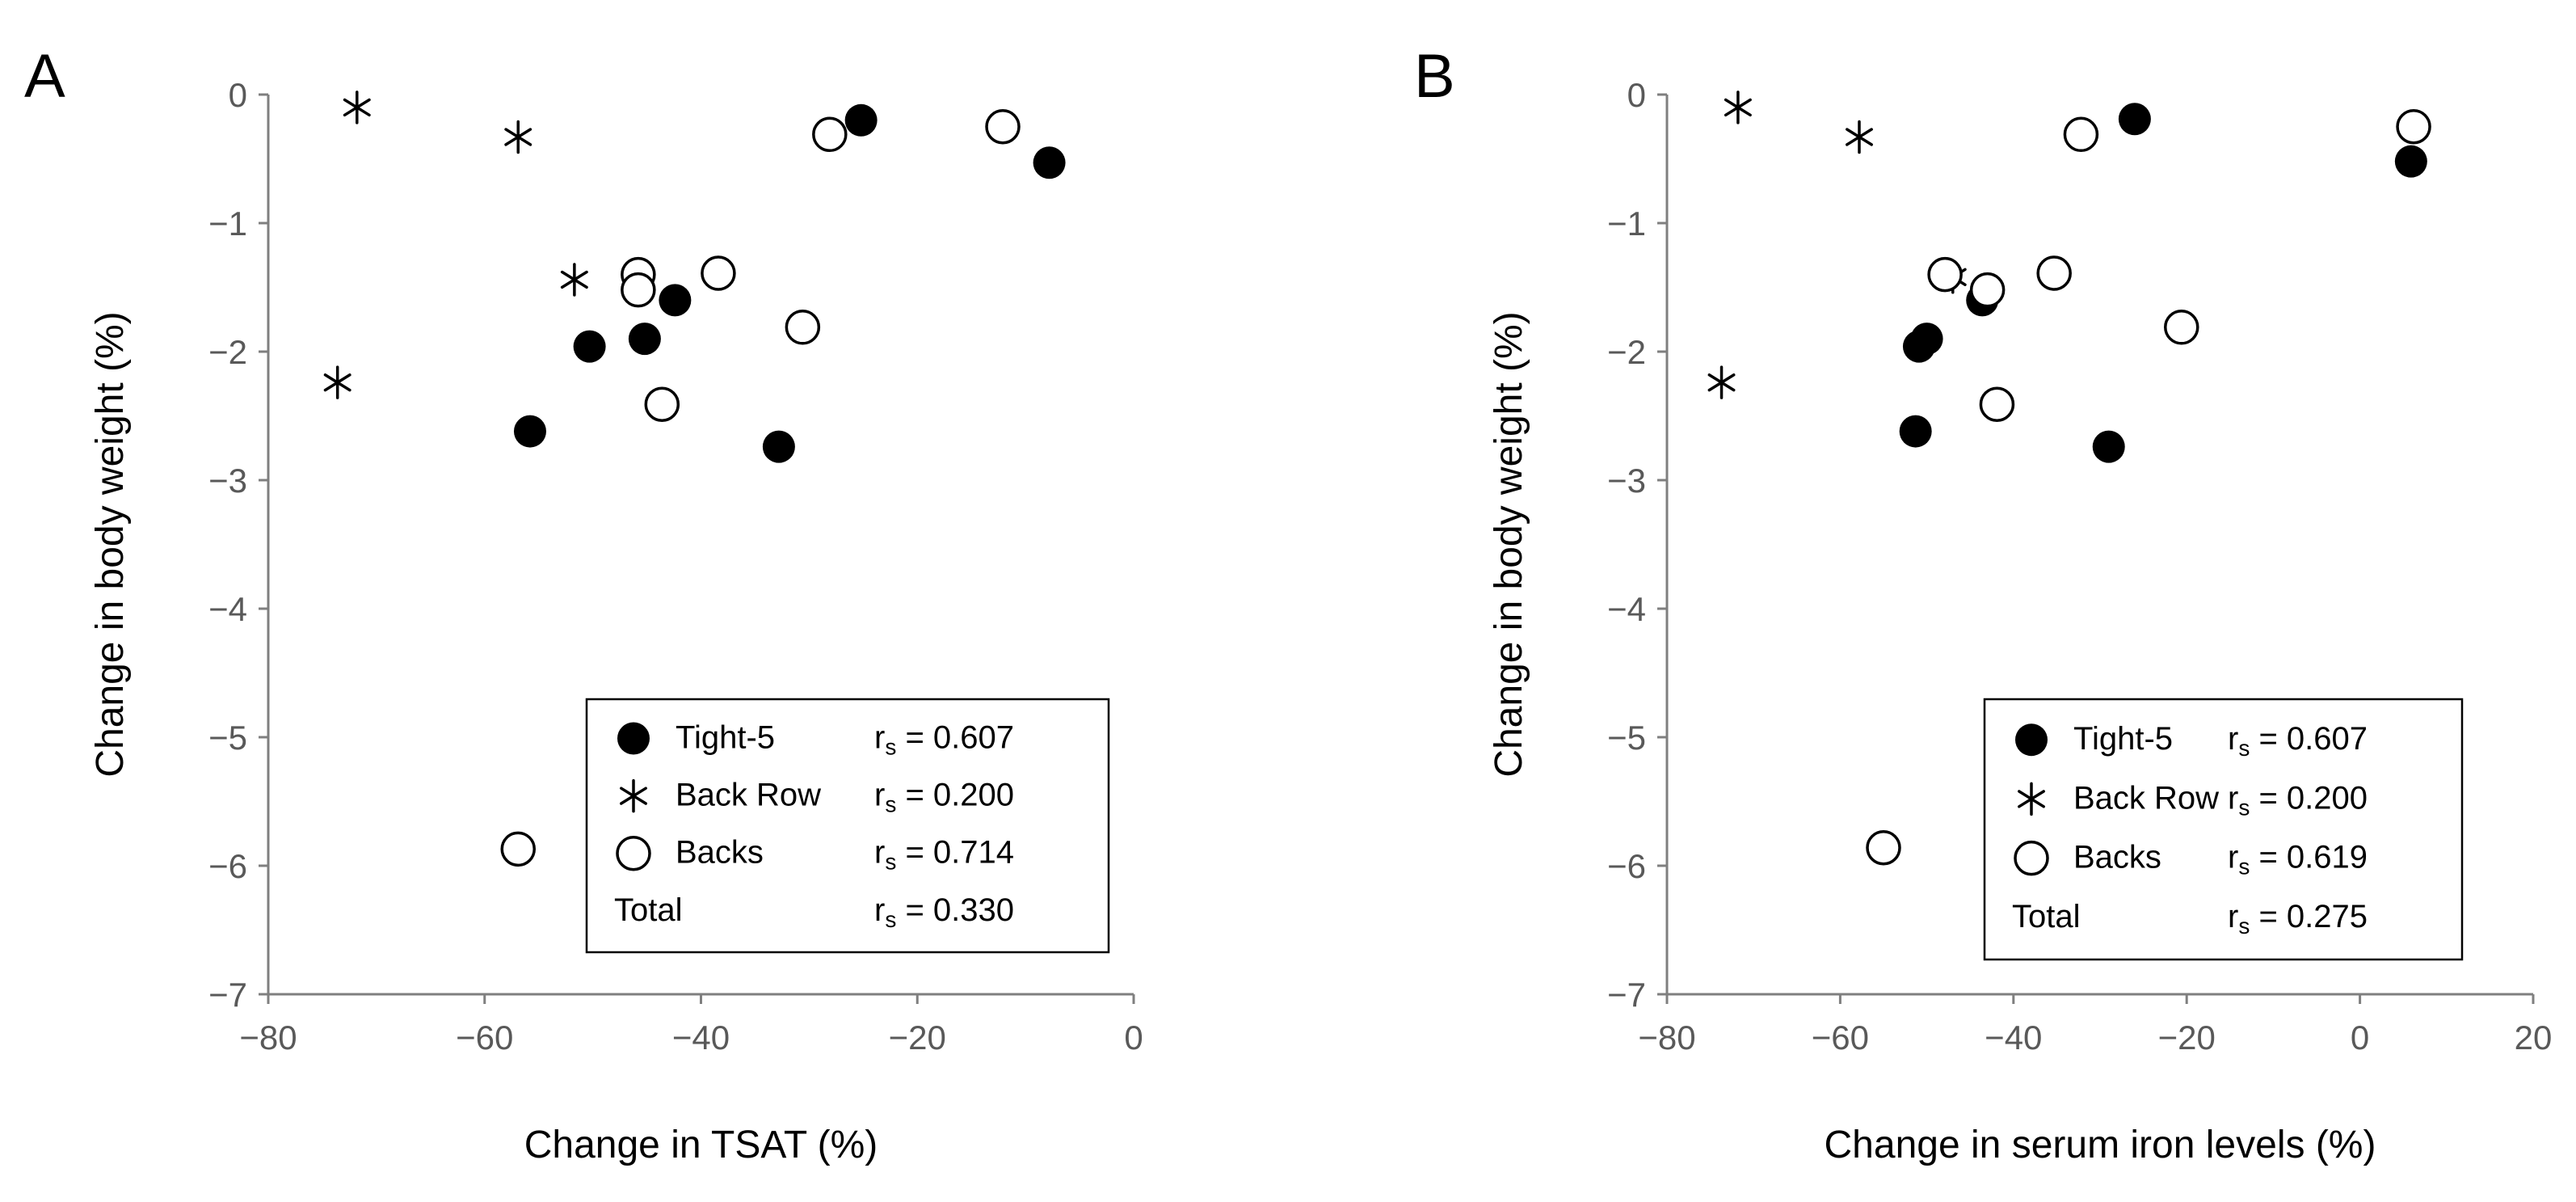 The image size is (2576, 1202). What do you see at coordinates (44, 76) in the screenshot?
I see `panel-label: A` at bounding box center [44, 76].